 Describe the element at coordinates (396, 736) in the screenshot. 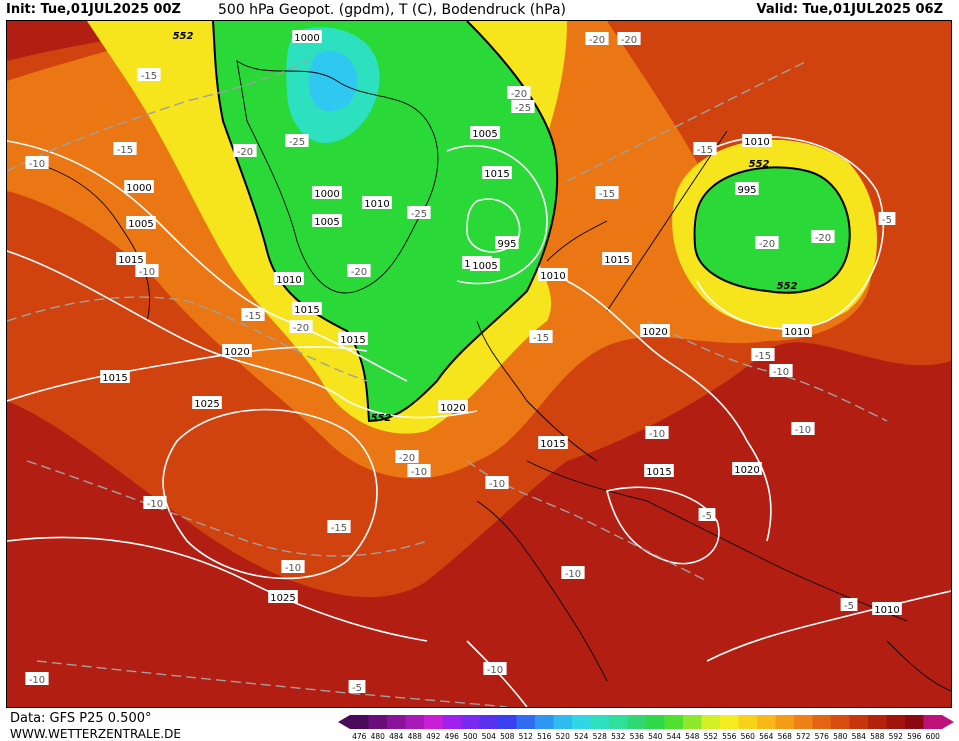

I see `legend-tick-484: 484` at that location.